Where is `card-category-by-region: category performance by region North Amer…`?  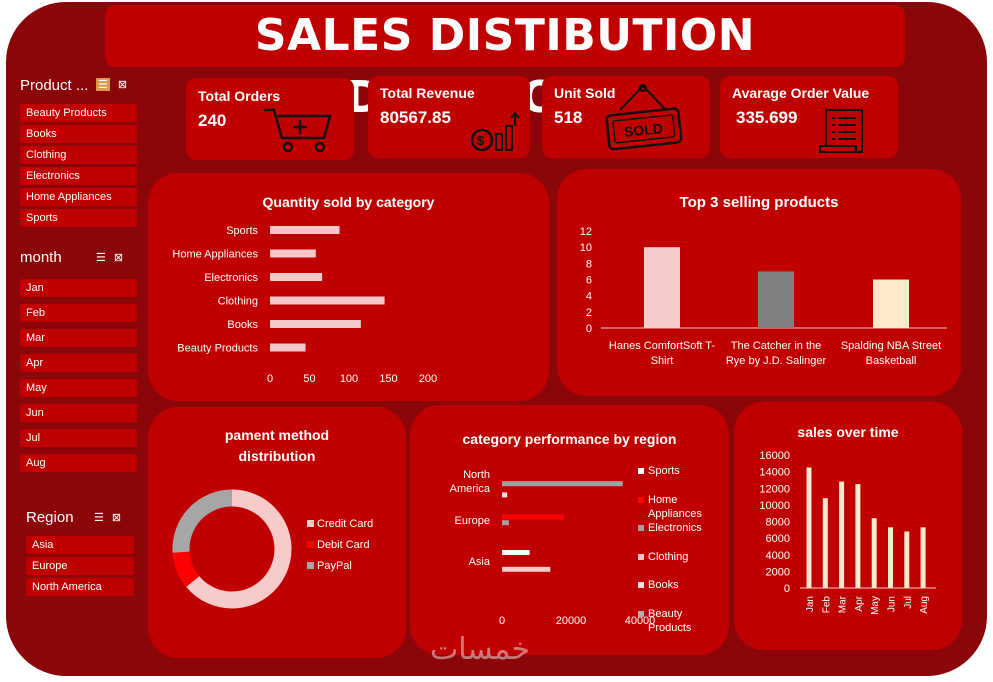 card-category-by-region: category performance by region North Amer… is located at coordinates (569, 530).